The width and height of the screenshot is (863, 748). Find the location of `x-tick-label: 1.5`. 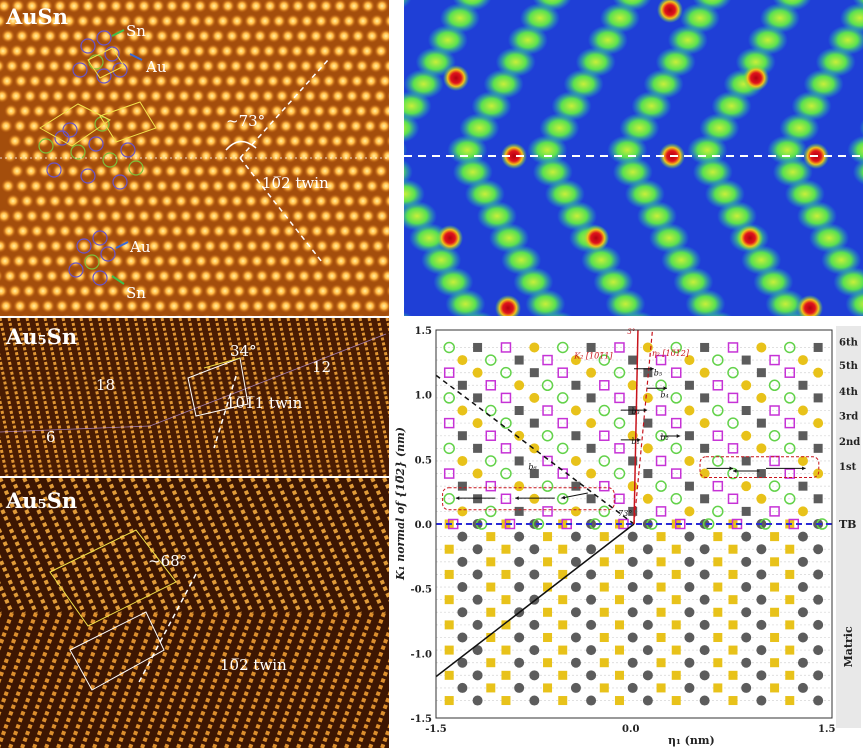

x-tick-label: 1.5 is located at coordinates (826, 729).